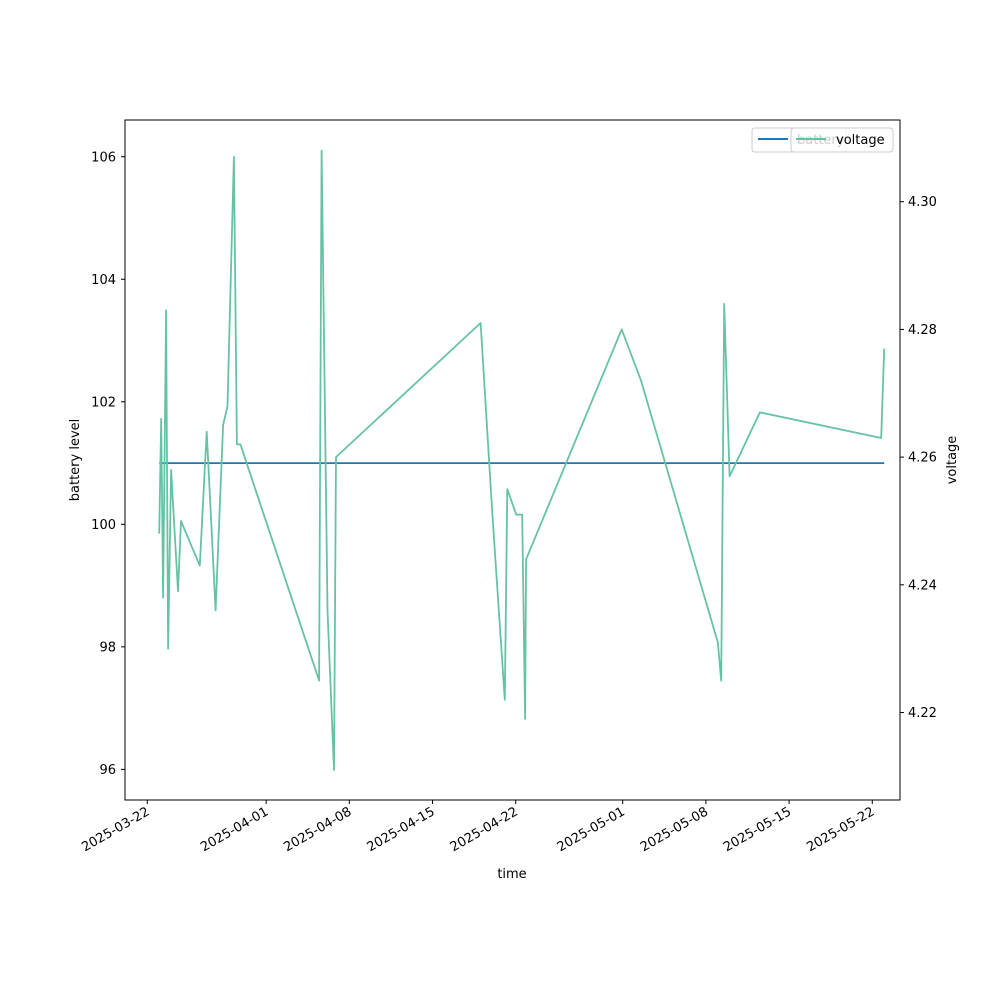 The width and height of the screenshot is (1000, 1004). What do you see at coordinates (922, 585) in the screenshot?
I see `y-right-tick-label-1: 4.24` at bounding box center [922, 585].